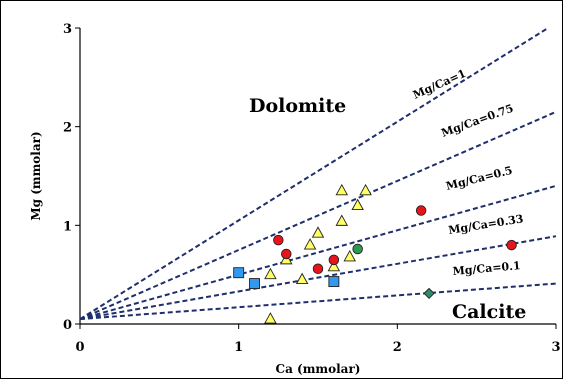 Image resolution: width=563 pixels, height=379 pixels. I want to click on x-tick-label: 2, so click(397, 347).